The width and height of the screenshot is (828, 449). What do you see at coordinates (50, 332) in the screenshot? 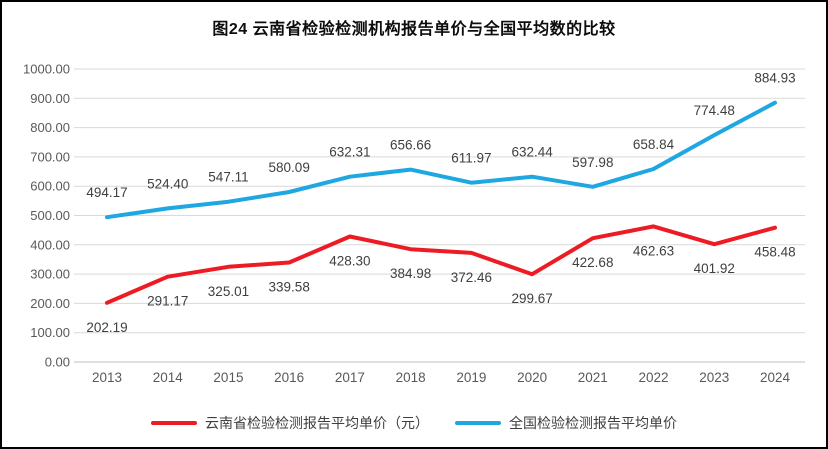
I see `y-tick-label: 100.00` at bounding box center [50, 332].